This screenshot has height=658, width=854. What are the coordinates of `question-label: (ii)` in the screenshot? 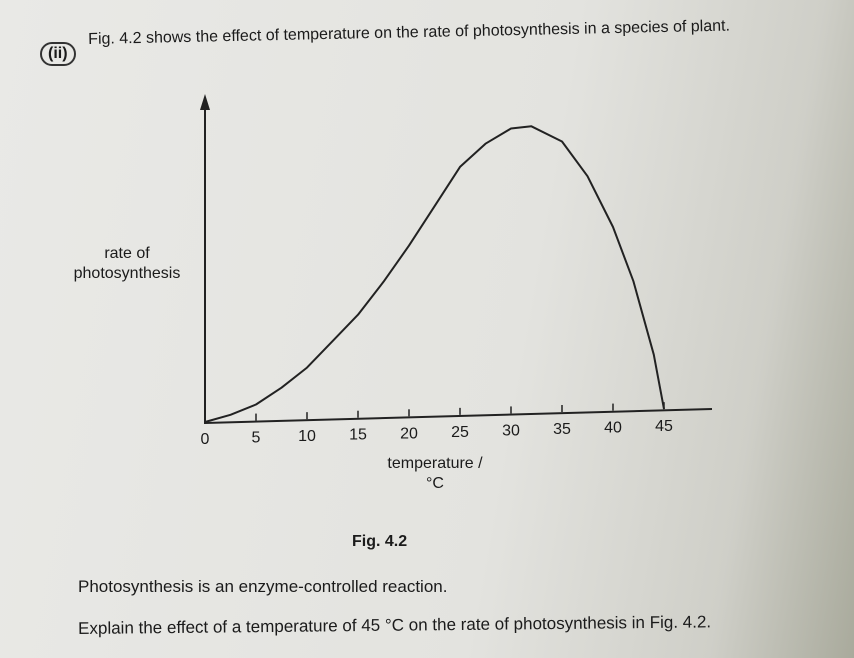 It's located at (58, 54).